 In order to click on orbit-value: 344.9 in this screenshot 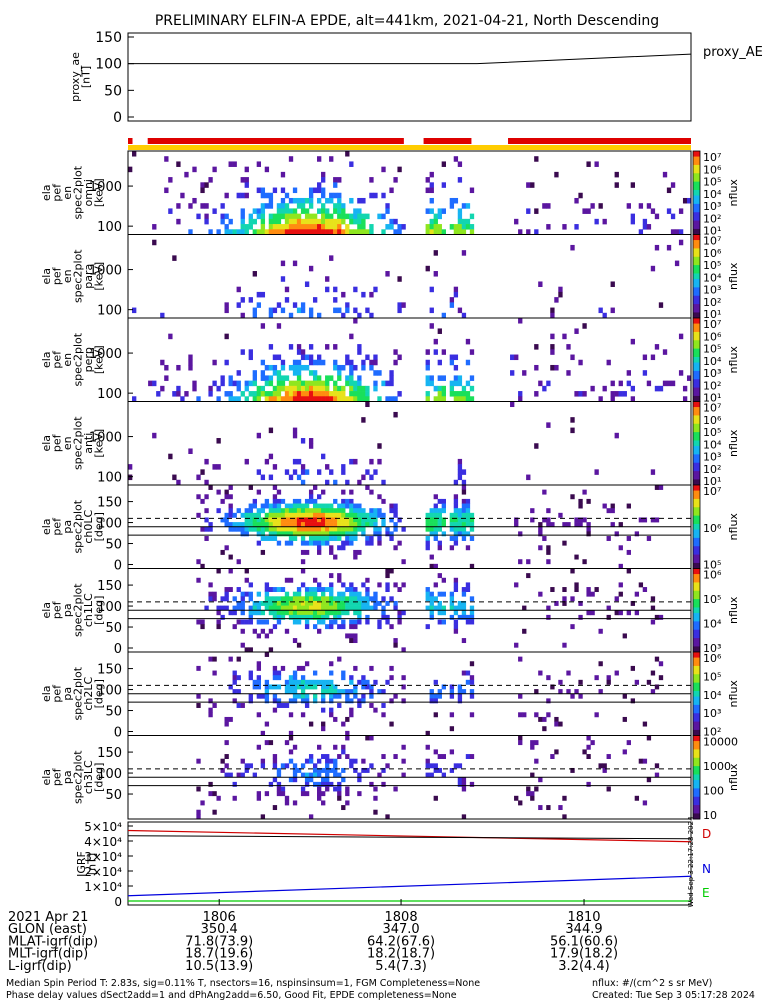, I will do `click(583, 929)`.